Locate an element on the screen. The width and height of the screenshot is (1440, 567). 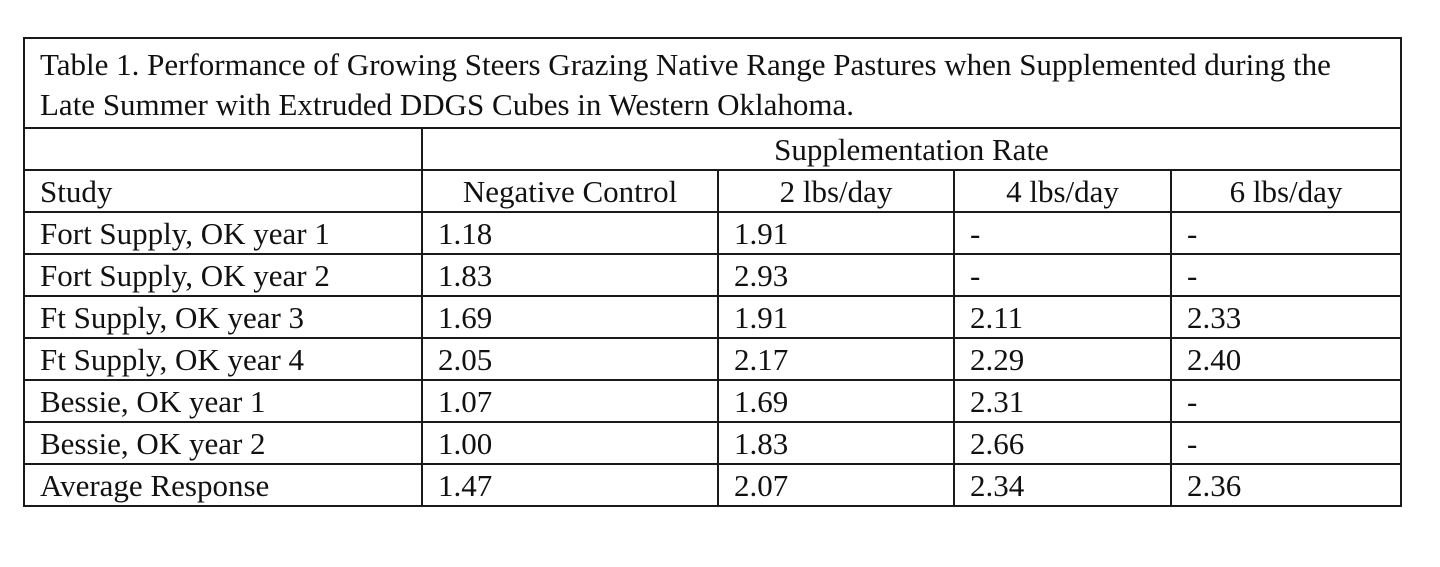
table-row-average: Average Response 1.47 2.07 2.34 2.36 is located at coordinates (712, 485).